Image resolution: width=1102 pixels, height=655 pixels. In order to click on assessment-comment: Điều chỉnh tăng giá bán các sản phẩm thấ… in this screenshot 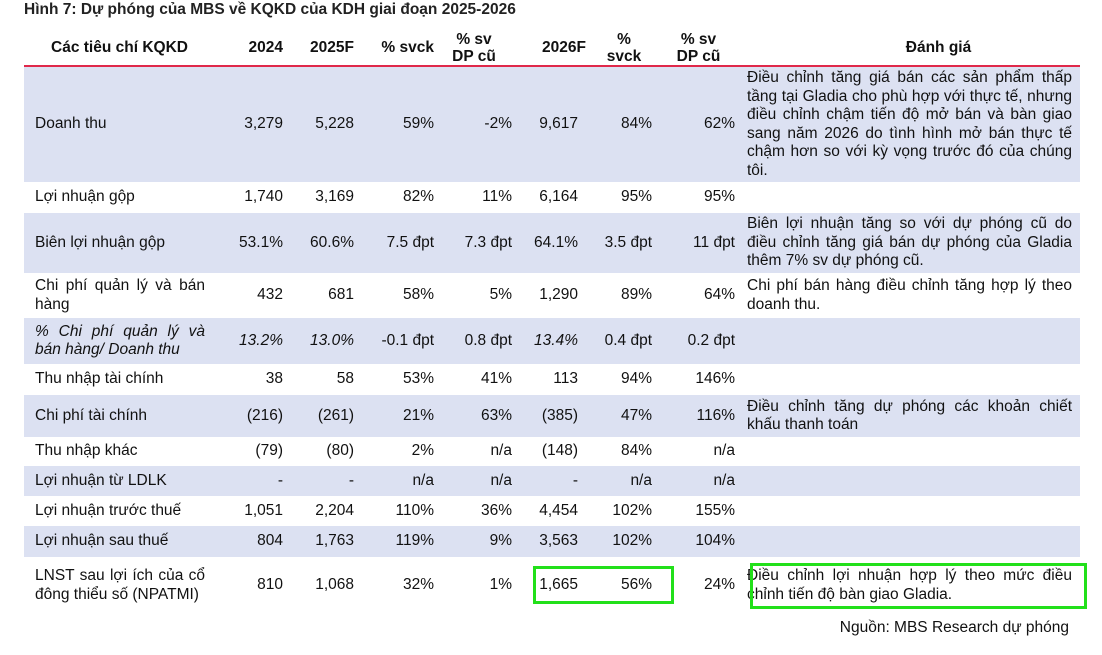, I will do `click(908, 124)`.